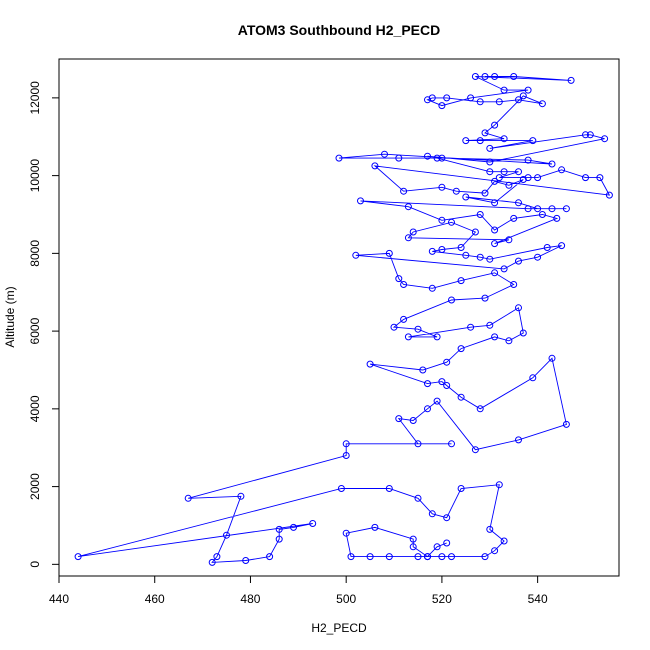 The image size is (650, 650). What do you see at coordinates (155, 599) in the screenshot?
I see `x-tick-label: 460` at bounding box center [155, 599].